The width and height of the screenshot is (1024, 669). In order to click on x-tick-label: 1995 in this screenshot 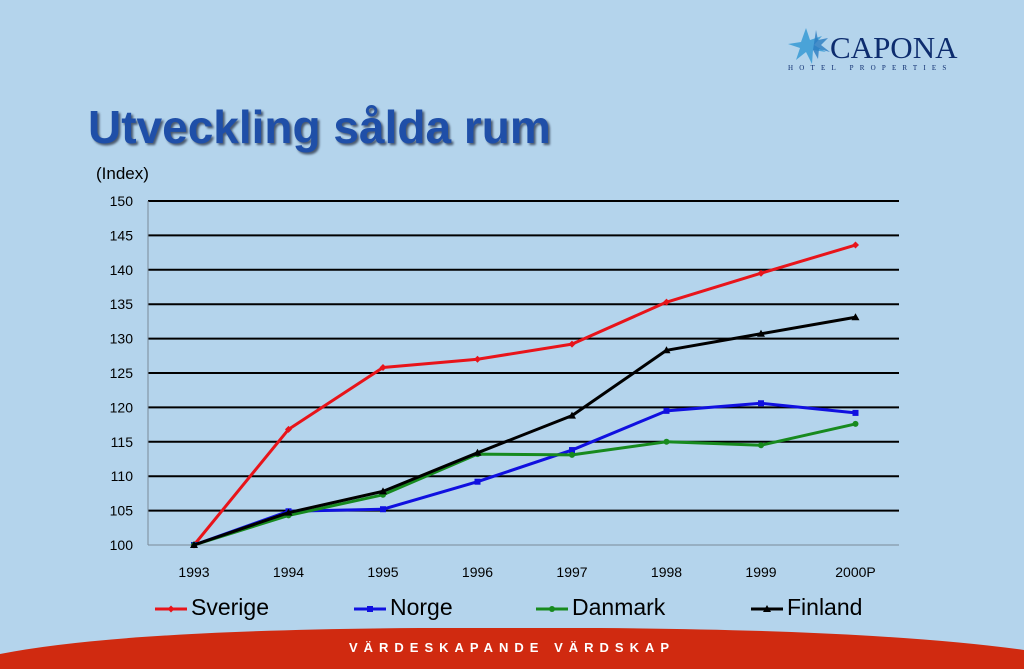, I will do `click(382, 572)`.